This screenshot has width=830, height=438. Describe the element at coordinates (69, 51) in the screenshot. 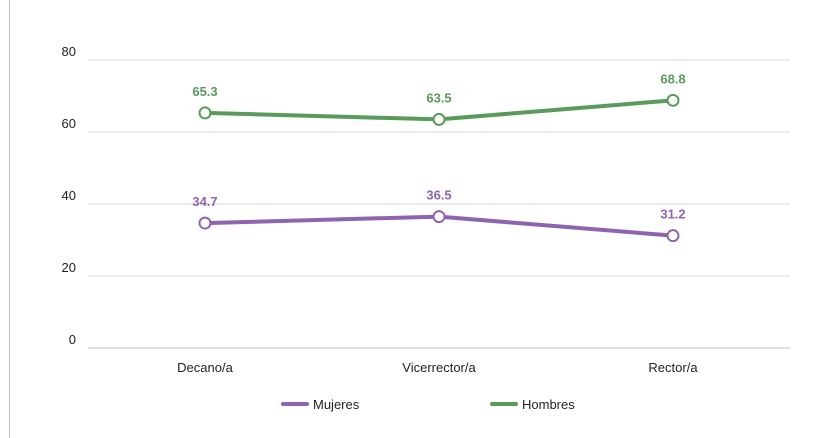

I see `y-tick-label: 80` at that location.